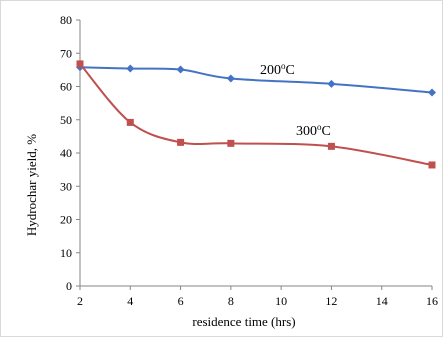  I want to click on x-tick-label: 8, so click(231, 301).